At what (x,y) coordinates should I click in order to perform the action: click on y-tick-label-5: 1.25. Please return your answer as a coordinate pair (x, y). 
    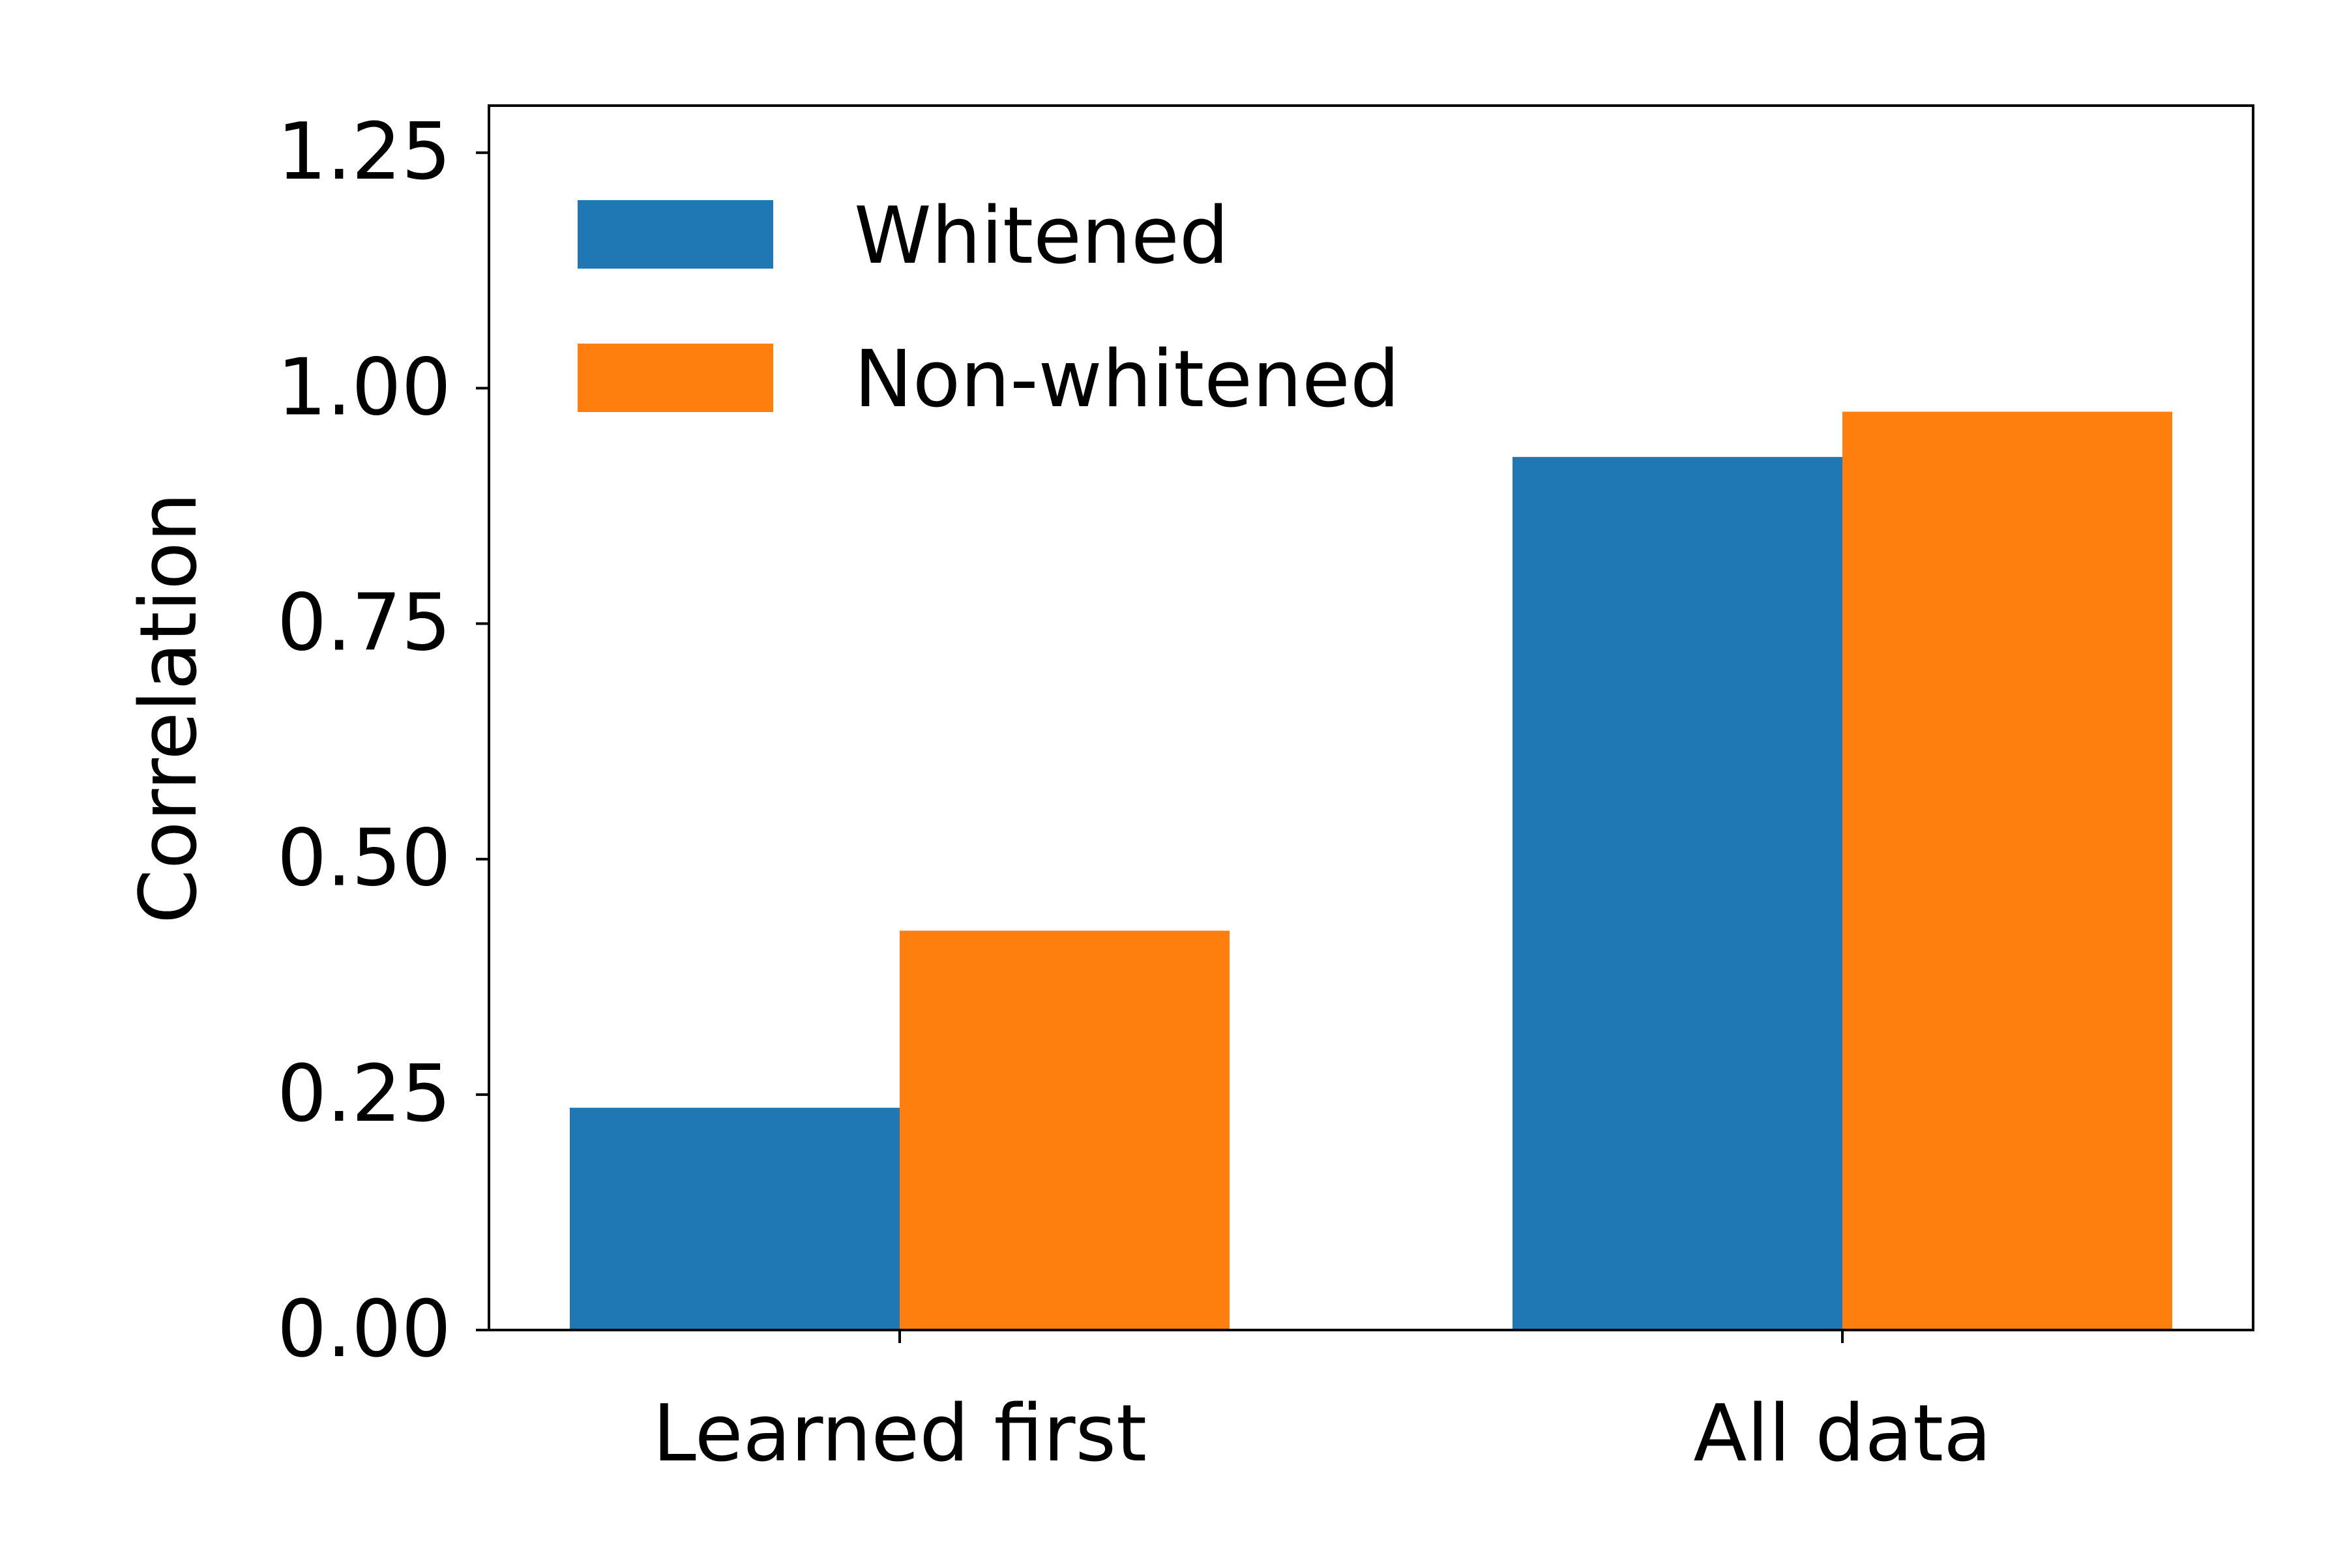
    Looking at the image, I should click on (364, 153).